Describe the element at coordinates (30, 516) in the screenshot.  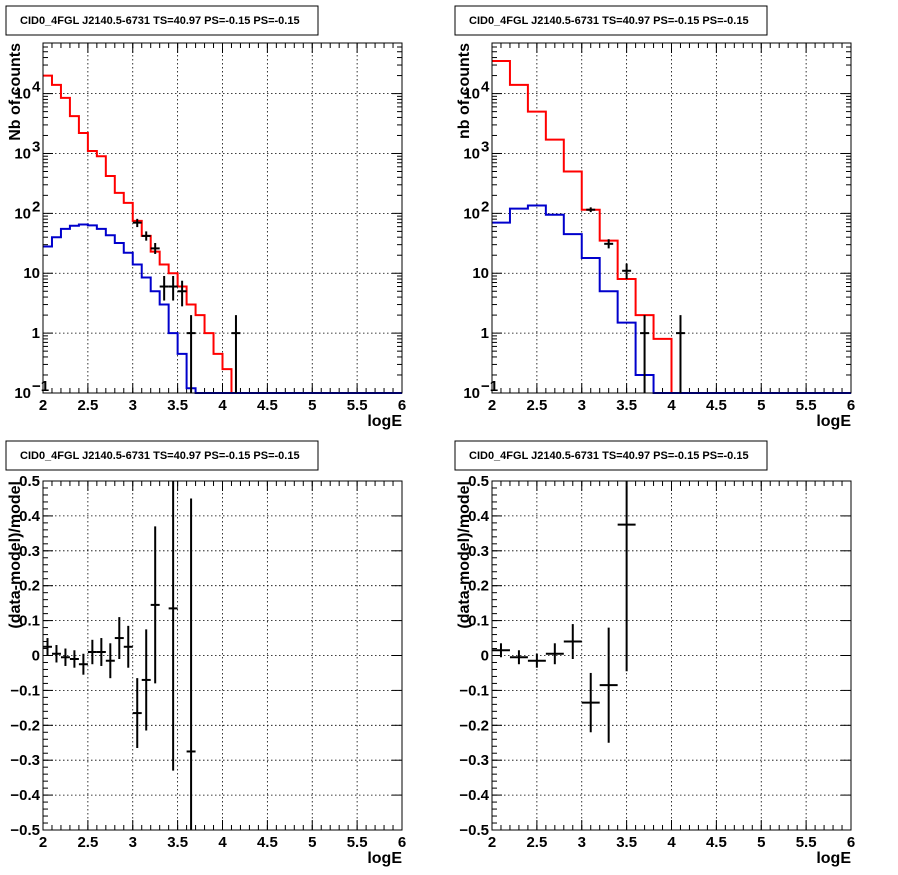
I see `y-tick-label: 0.4` at that location.